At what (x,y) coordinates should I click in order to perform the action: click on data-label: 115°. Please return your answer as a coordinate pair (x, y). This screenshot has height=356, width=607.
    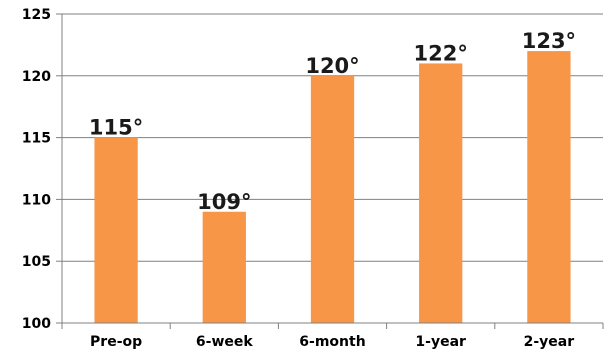
    Looking at the image, I should click on (116, 128).